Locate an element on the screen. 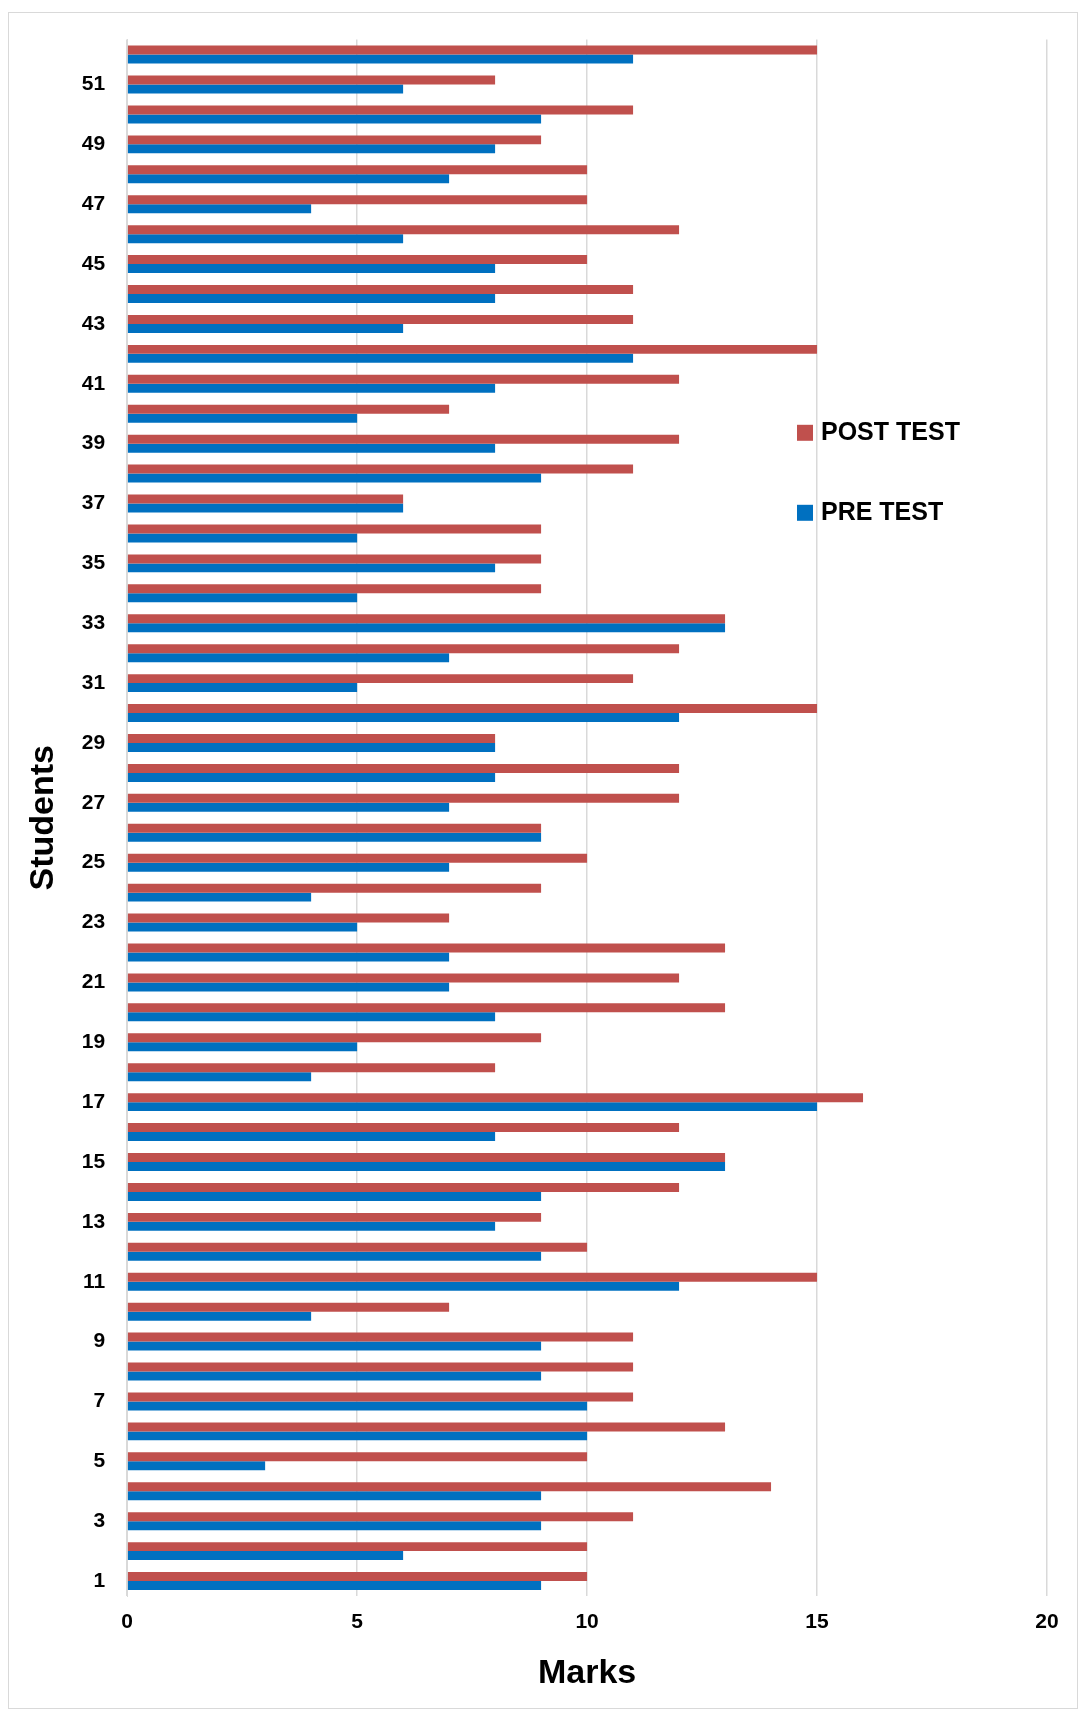  y-tick-label: 33 is located at coordinates (93, 622).